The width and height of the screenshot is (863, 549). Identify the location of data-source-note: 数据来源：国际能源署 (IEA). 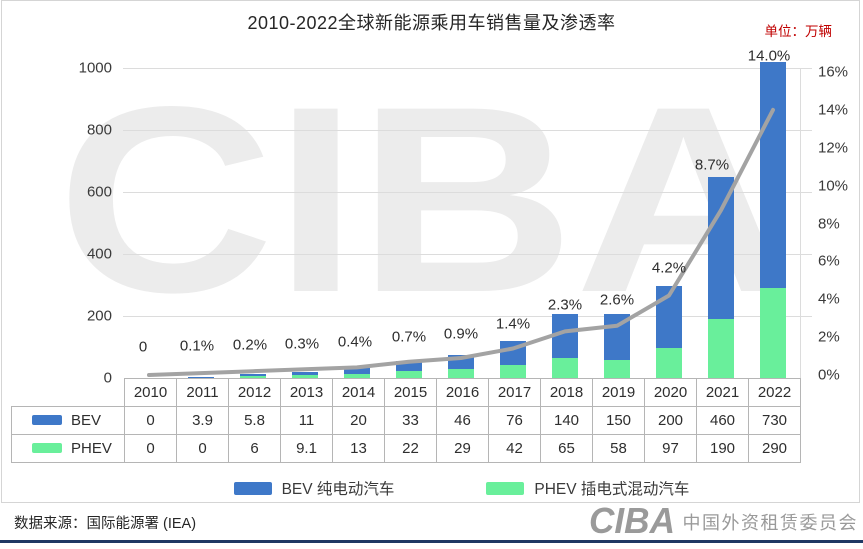
(105, 524).